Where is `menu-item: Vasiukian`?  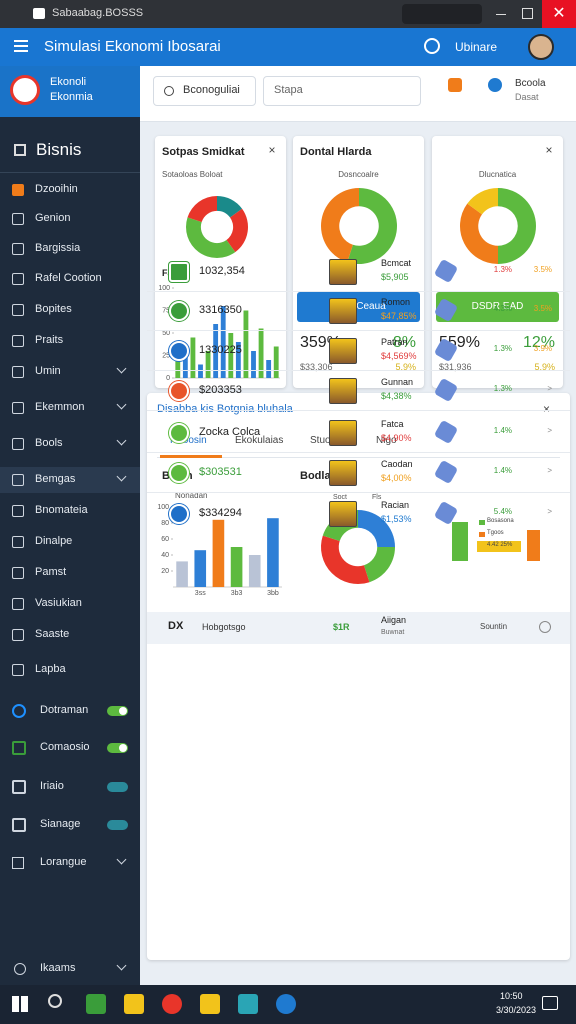 menu-item: Vasiukian is located at coordinates (70, 604).